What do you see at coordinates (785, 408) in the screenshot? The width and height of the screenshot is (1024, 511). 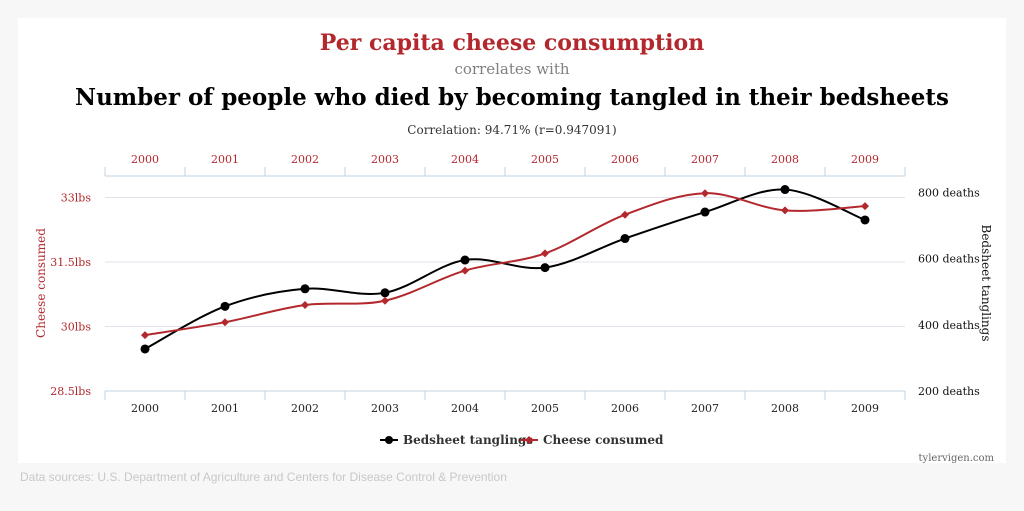 I see `x-tick-label: 2008` at bounding box center [785, 408].